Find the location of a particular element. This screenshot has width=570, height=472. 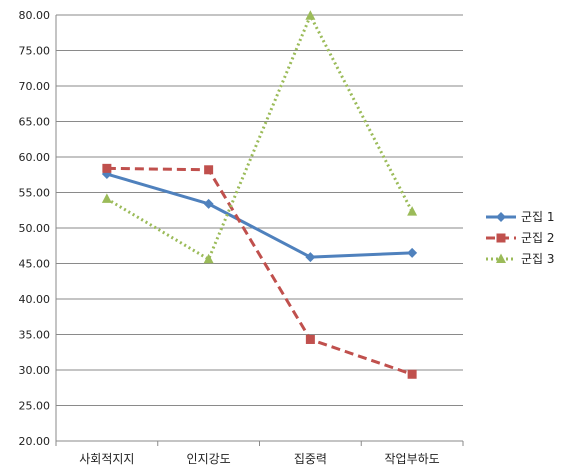

legend-label: 군집 3 is located at coordinates (538, 259).